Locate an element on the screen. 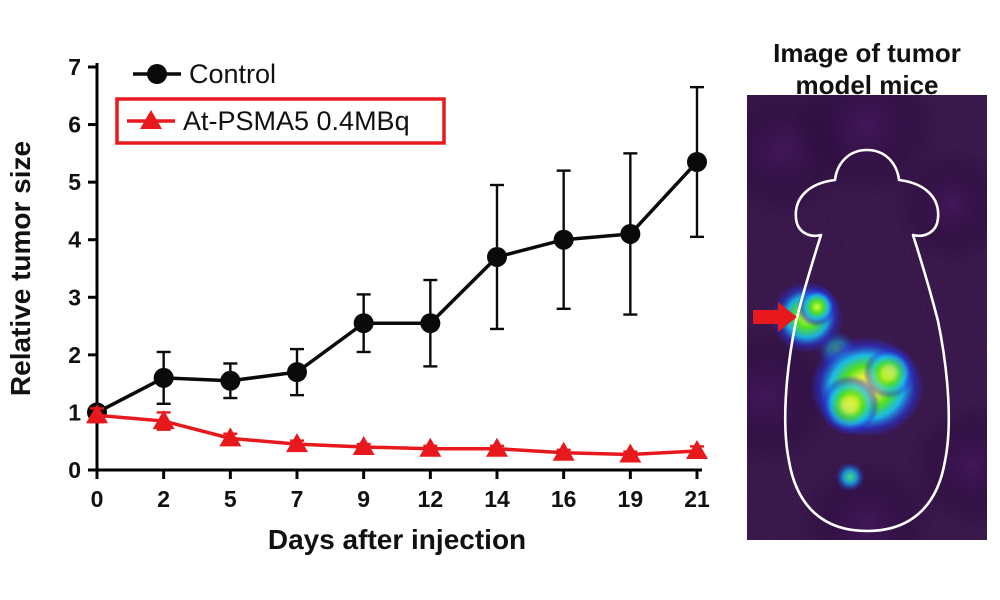  svg-text: 9 is located at coordinates (363, 499).